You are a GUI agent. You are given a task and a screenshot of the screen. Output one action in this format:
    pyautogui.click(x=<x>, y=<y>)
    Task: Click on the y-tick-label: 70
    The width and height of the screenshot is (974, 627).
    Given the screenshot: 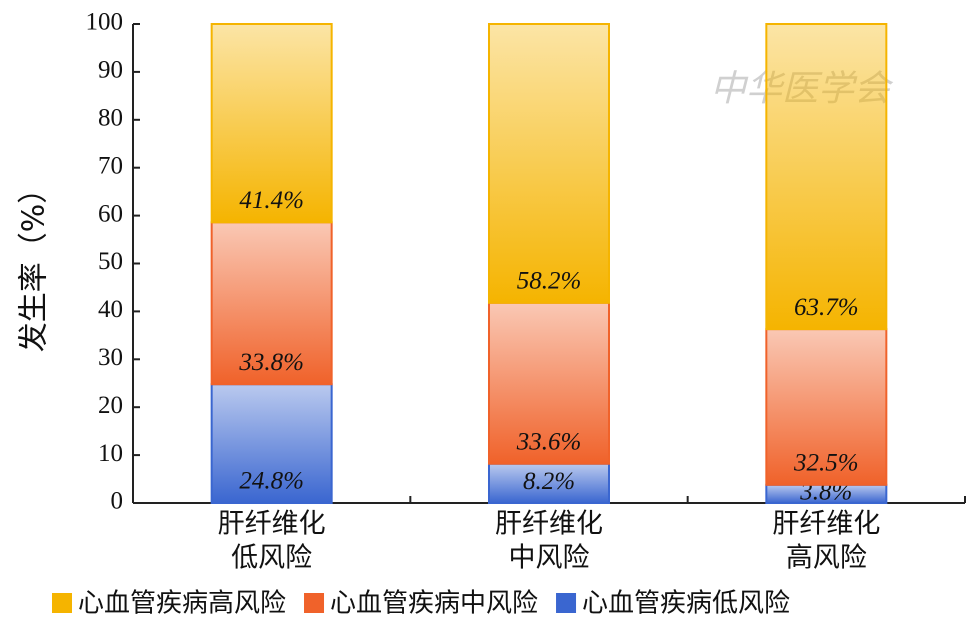 What is the action you would take?
    pyautogui.click(x=110, y=165)
    